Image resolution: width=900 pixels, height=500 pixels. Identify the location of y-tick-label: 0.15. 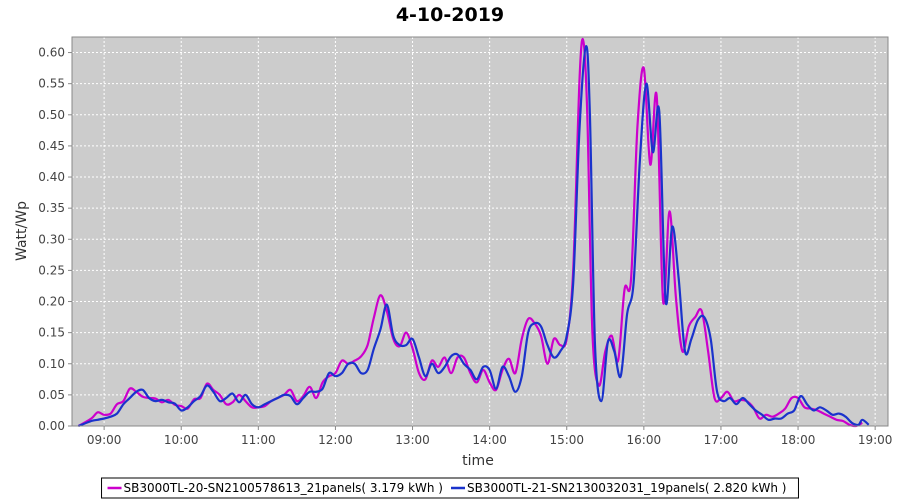
(51, 333).